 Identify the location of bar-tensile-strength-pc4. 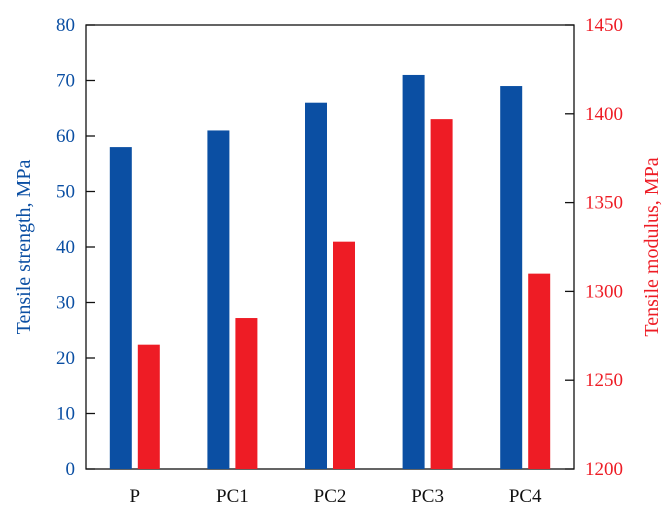
(511, 278).